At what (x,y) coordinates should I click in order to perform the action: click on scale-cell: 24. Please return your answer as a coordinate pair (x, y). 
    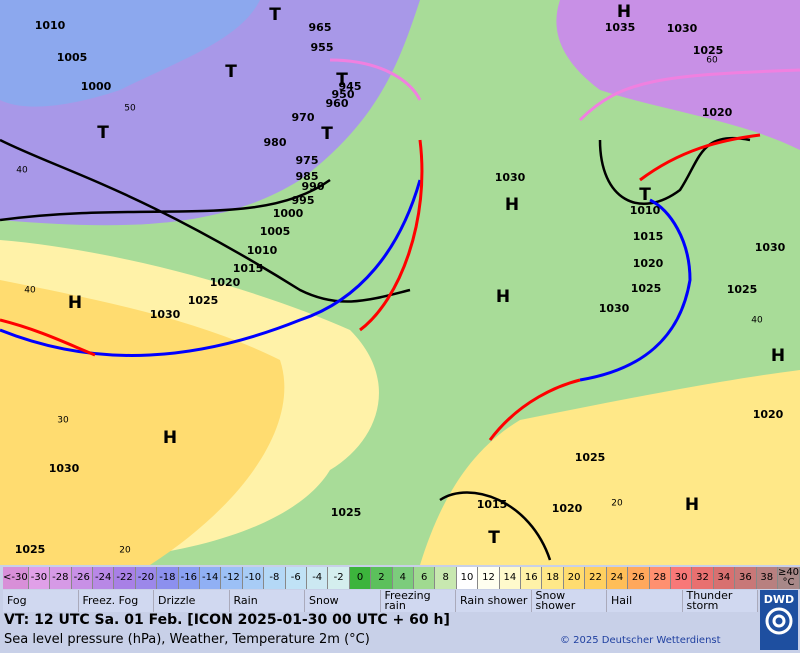
    Looking at the image, I should click on (617, 578).